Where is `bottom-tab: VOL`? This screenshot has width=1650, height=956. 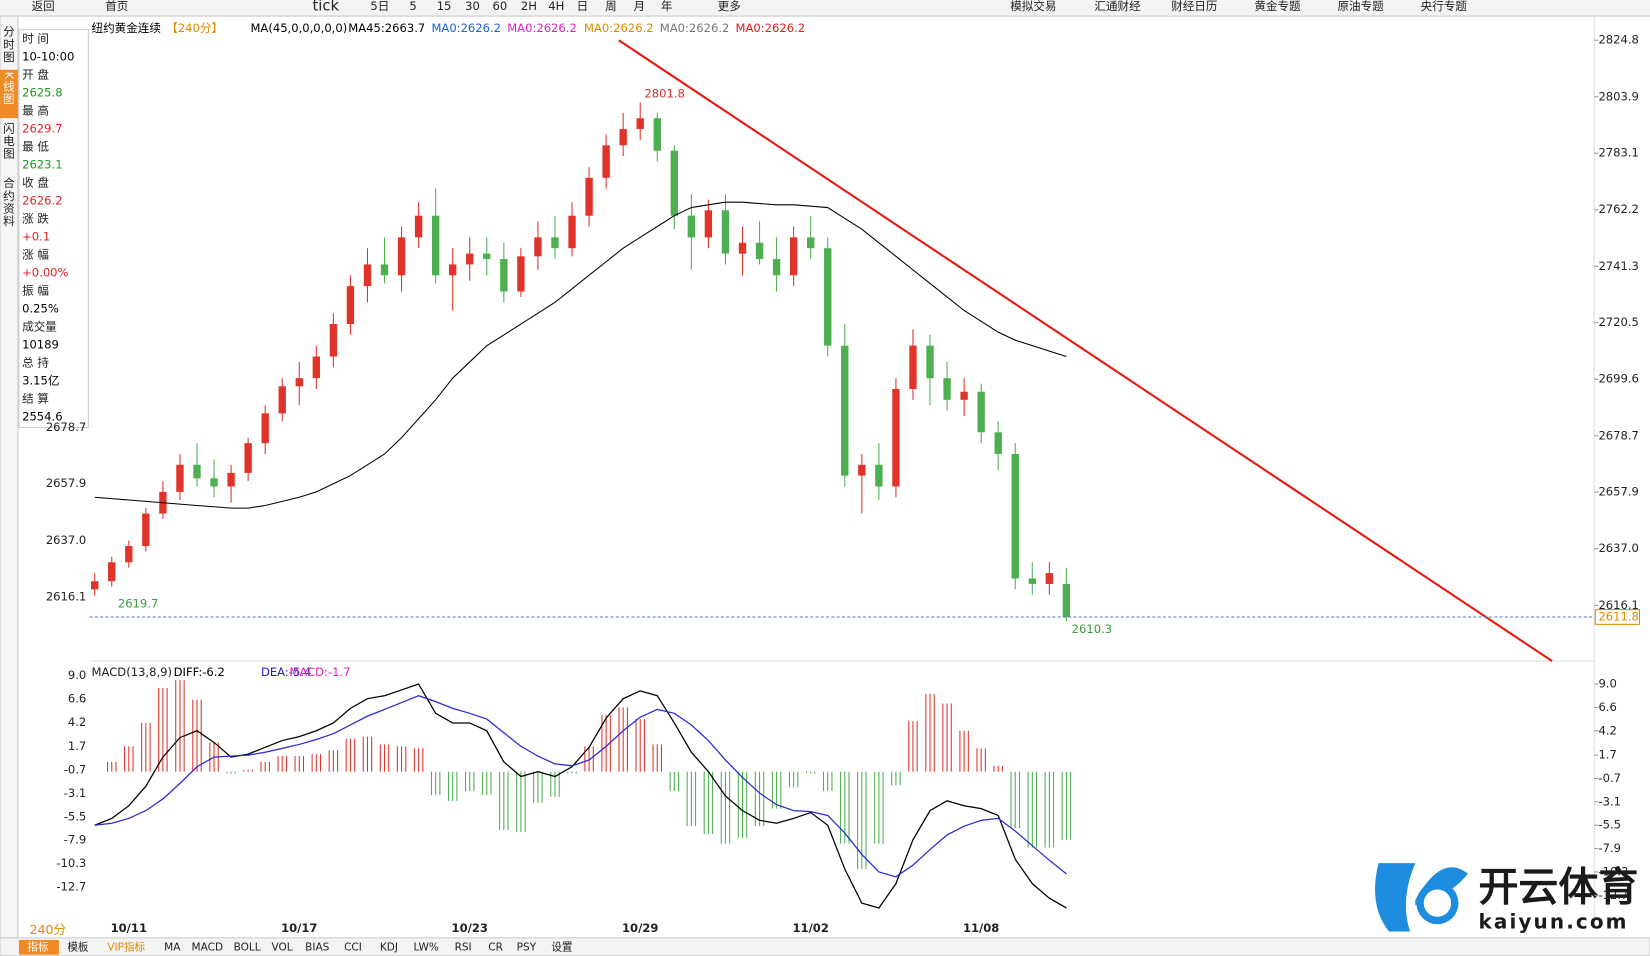 bottom-tab: VOL is located at coordinates (281, 947).